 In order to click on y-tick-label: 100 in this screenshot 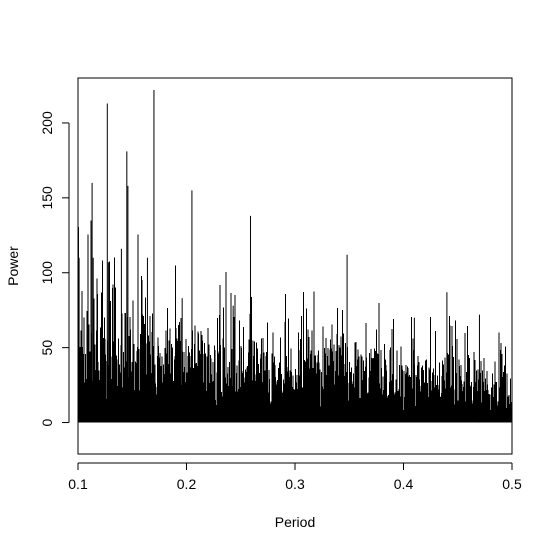, I will do `click(47, 273)`.